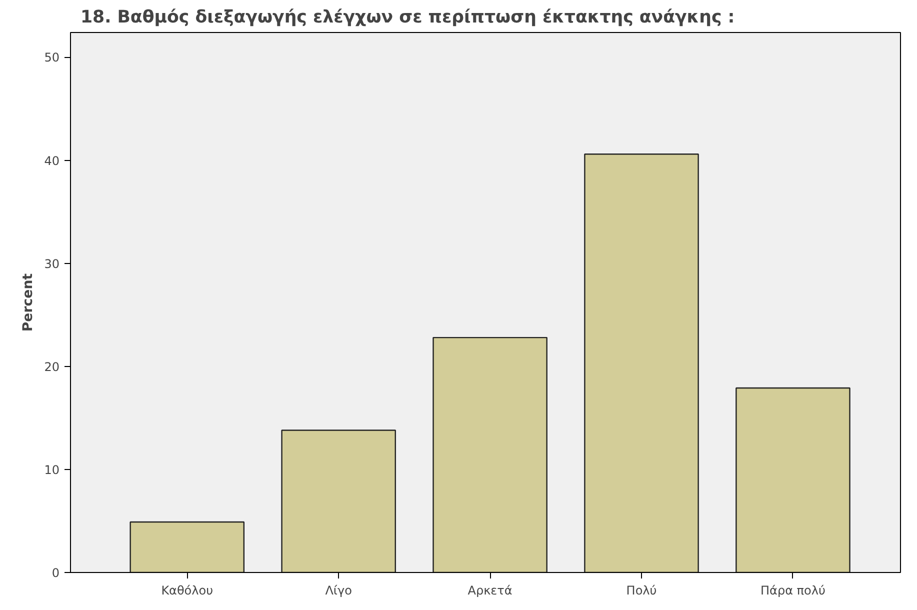 This screenshot has height=610, width=917. Describe the element at coordinates (407, 18) in the screenshot. I see `chart-title: 18. Βαθμός διεξαγωγής ελέγχων σε περίπτωση έκτακτης ανάγκης :` at that location.